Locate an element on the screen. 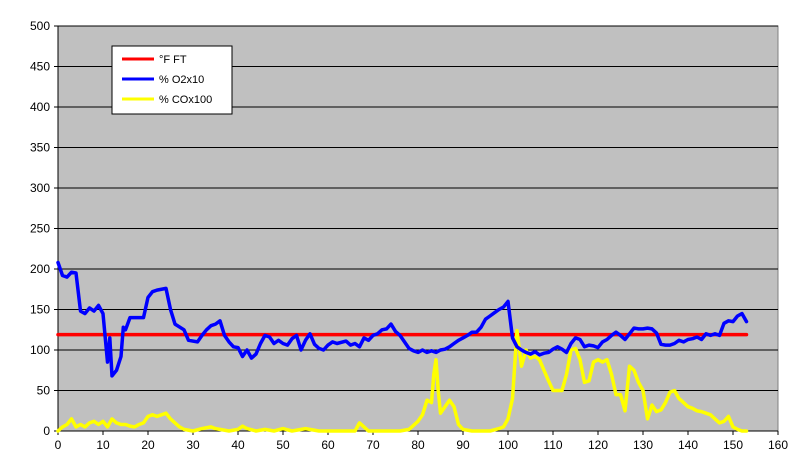 This screenshot has width=794, height=475. x-tick-label: 150 is located at coordinates (733, 445).